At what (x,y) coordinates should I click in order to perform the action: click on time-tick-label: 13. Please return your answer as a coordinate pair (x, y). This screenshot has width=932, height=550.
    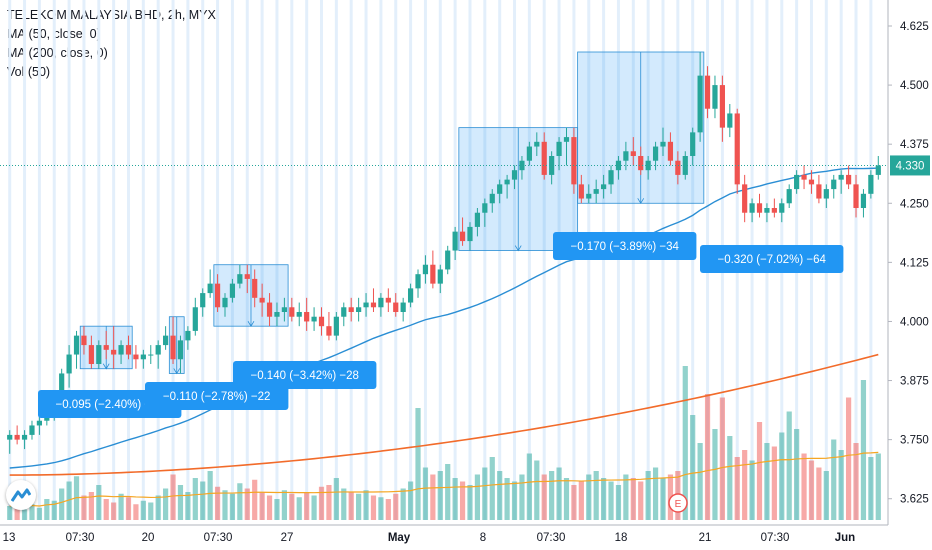
    Looking at the image, I should click on (9, 538).